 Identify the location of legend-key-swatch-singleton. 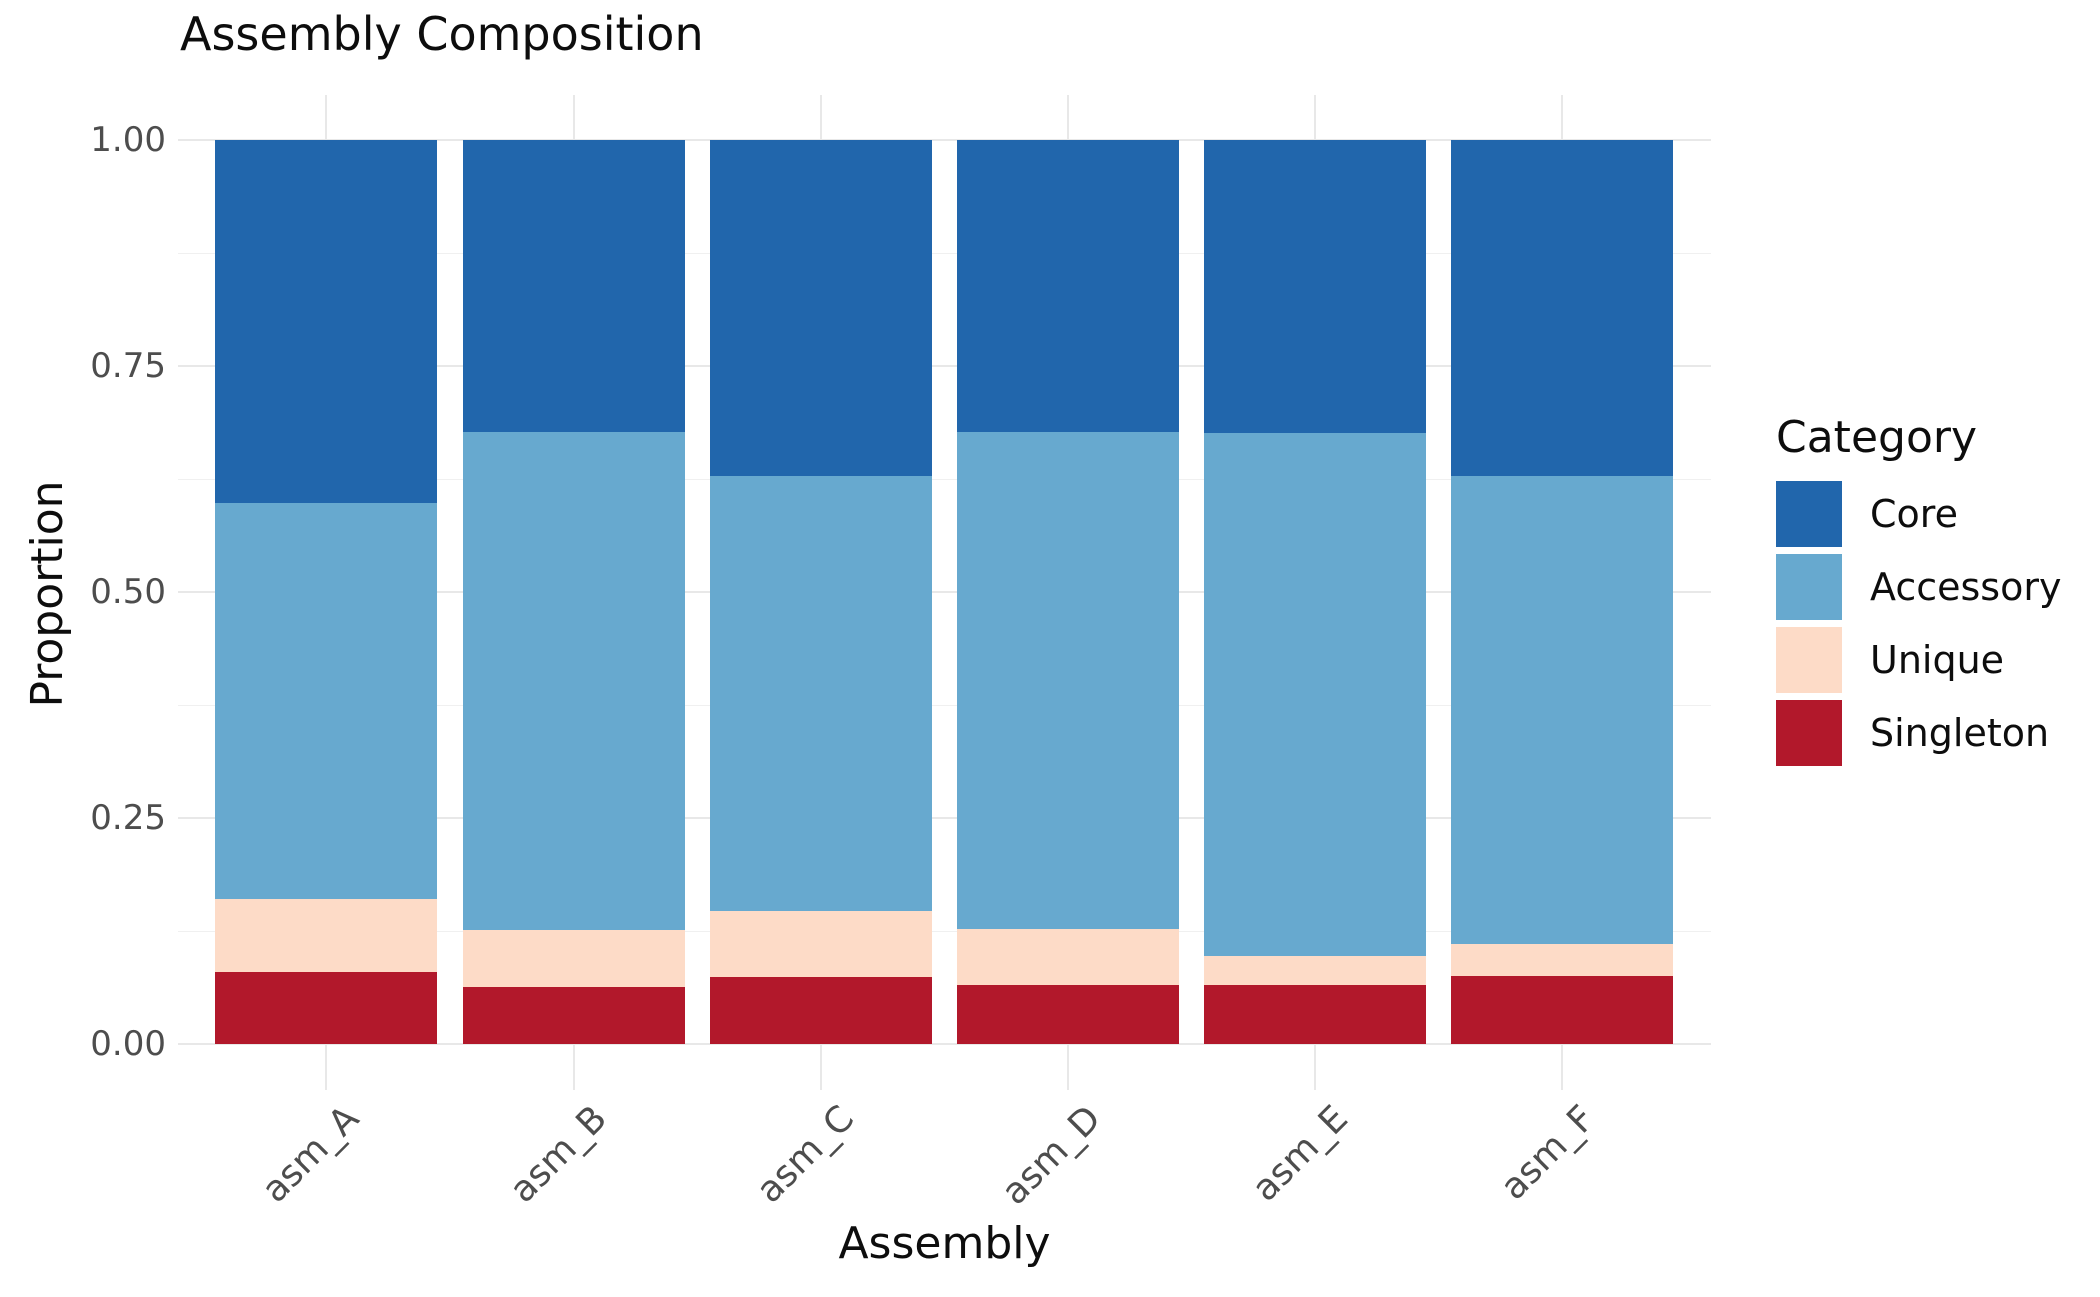
(1809, 733).